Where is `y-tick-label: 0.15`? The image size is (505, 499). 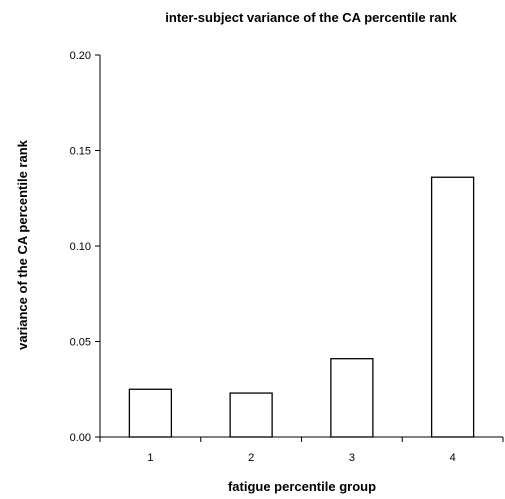
y-tick-label: 0.15 is located at coordinates (80, 152).